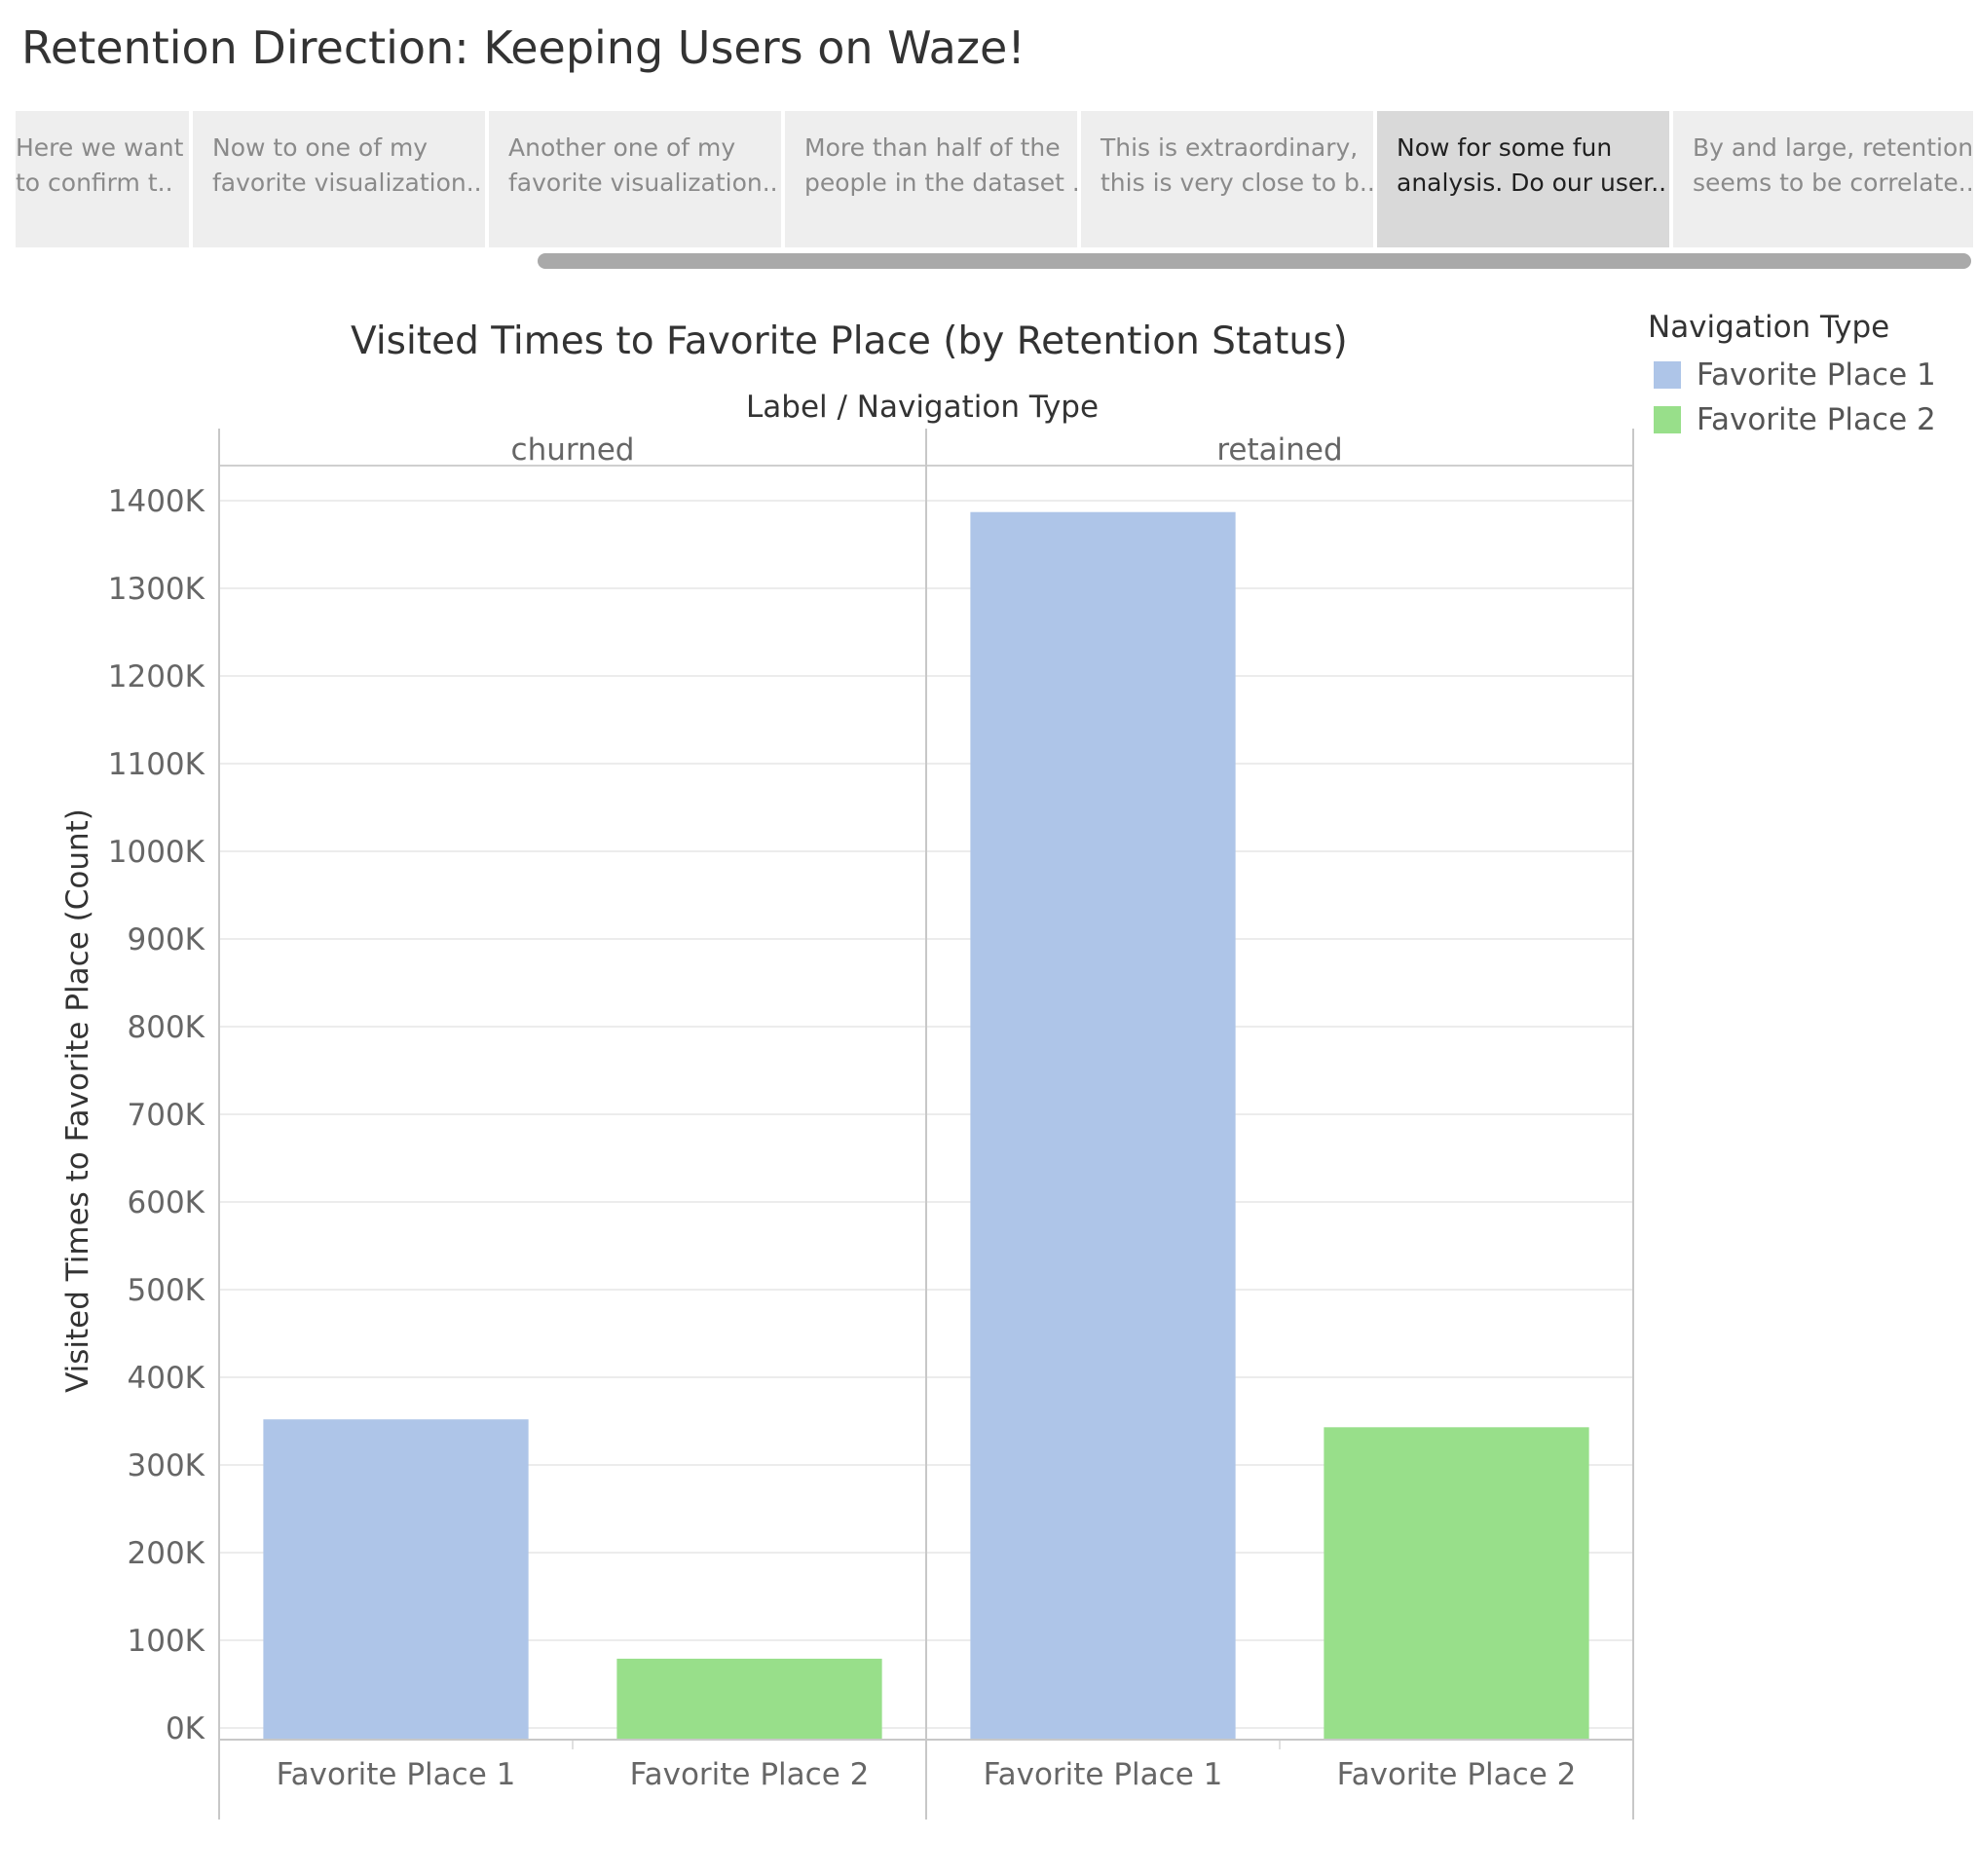  I want to click on panel-header-churned: churned, so click(573, 450).